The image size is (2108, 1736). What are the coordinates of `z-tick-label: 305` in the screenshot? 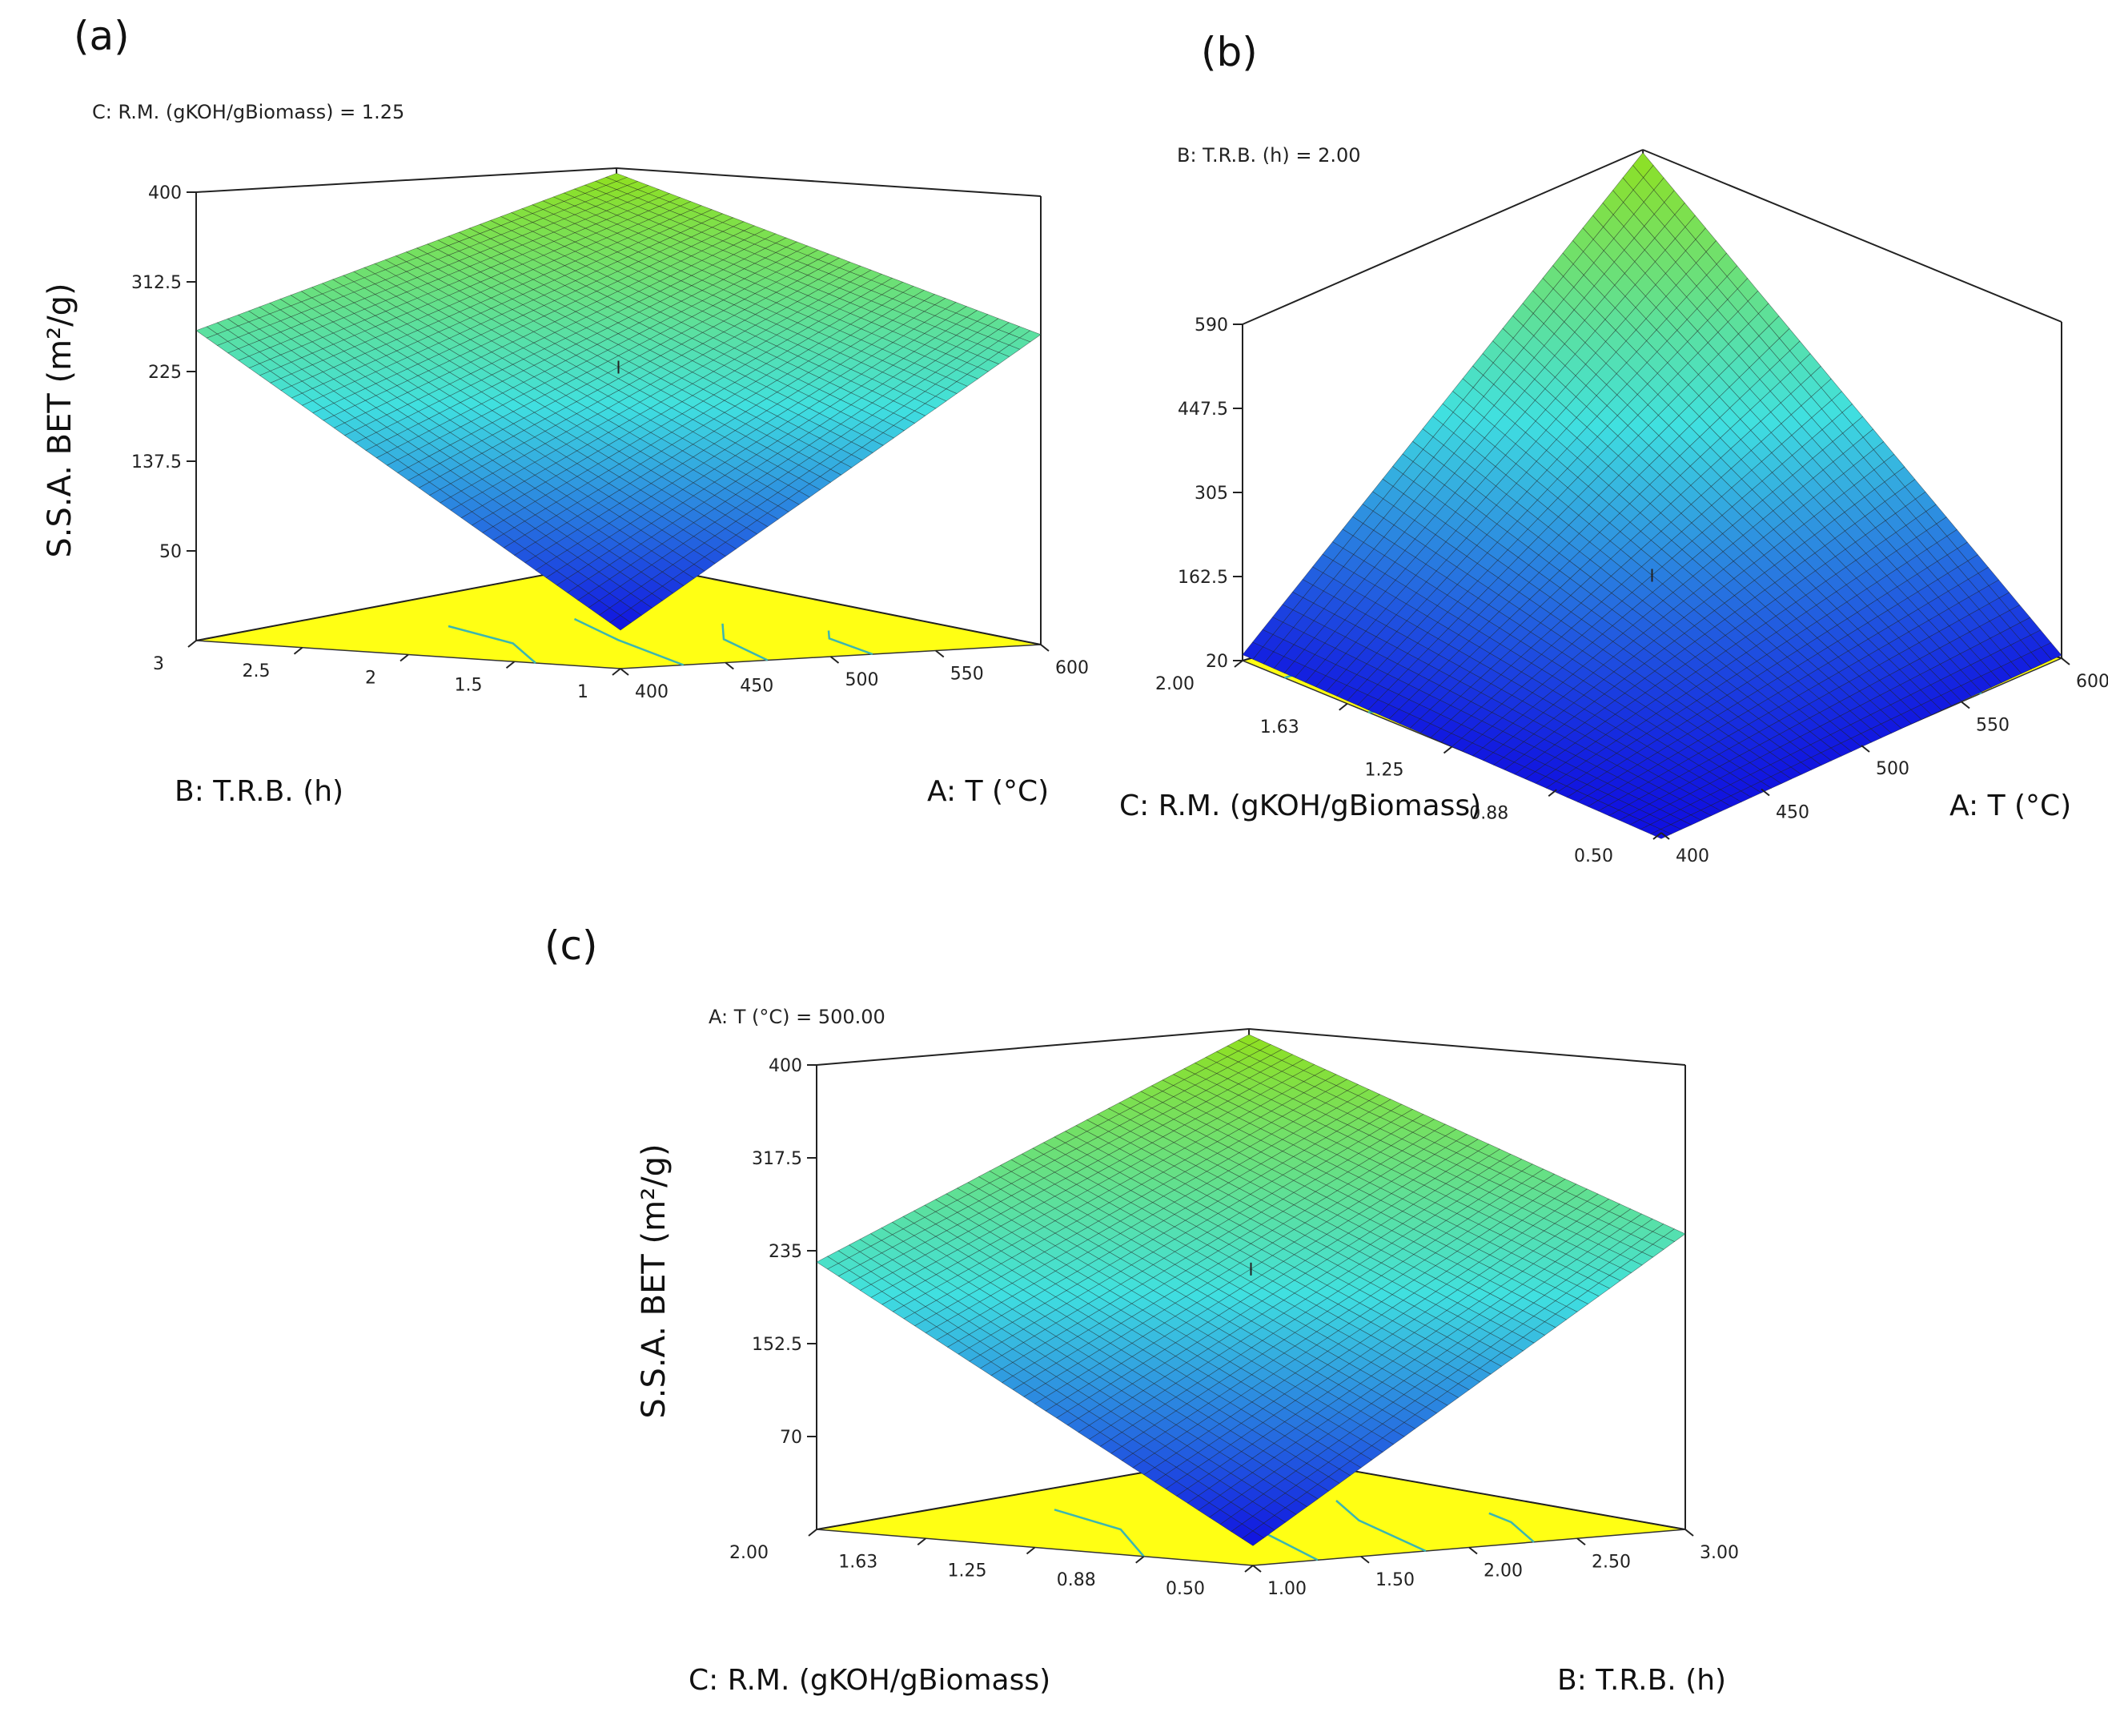 It's located at (1211, 494).